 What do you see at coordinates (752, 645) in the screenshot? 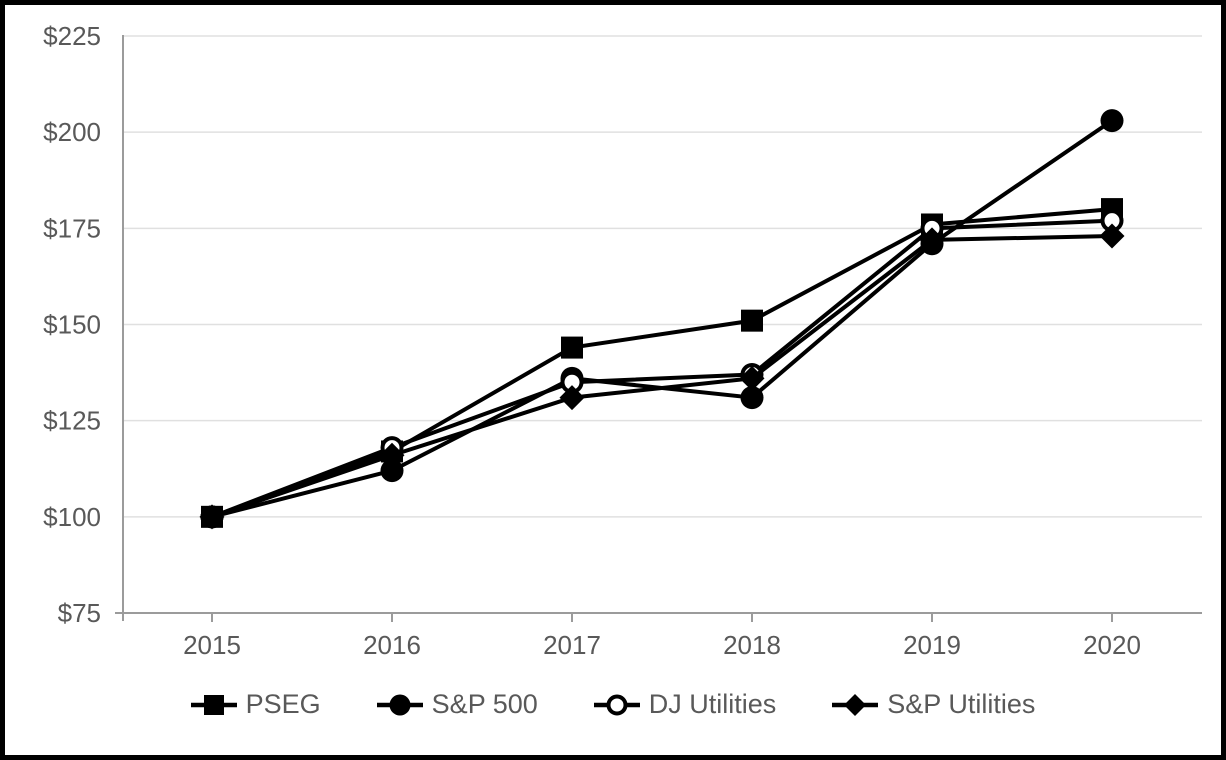
I see `x-axis-label: 2018` at bounding box center [752, 645].